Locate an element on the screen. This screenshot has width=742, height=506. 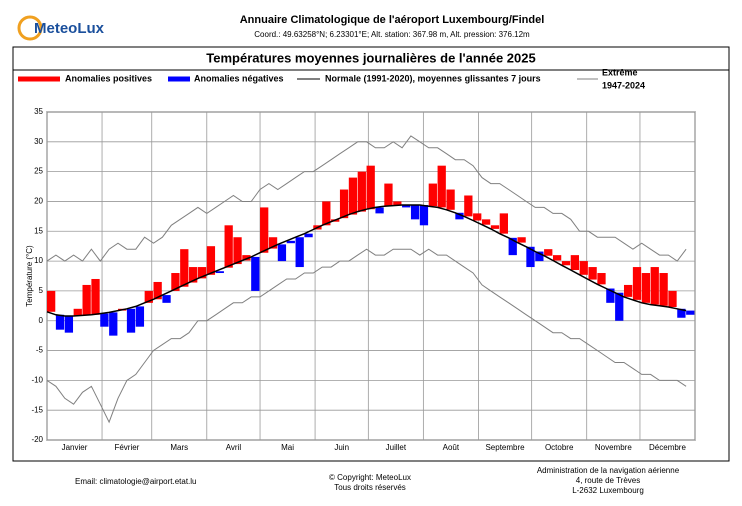
footer-copyright: Tous droits réservés is located at coordinates (370, 487).